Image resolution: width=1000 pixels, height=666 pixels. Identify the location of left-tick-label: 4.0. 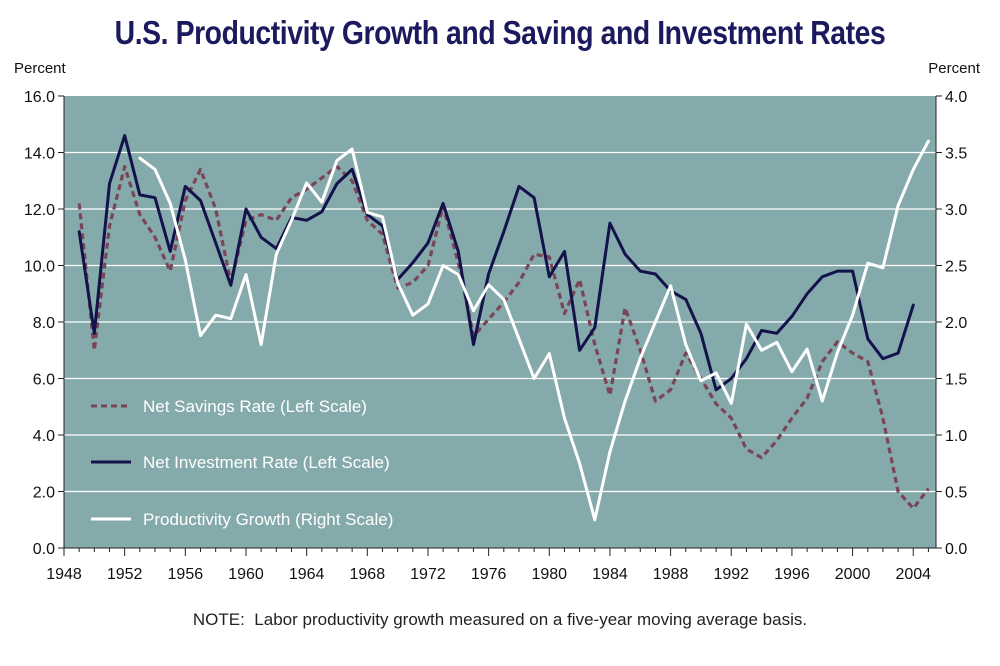
(44, 436).